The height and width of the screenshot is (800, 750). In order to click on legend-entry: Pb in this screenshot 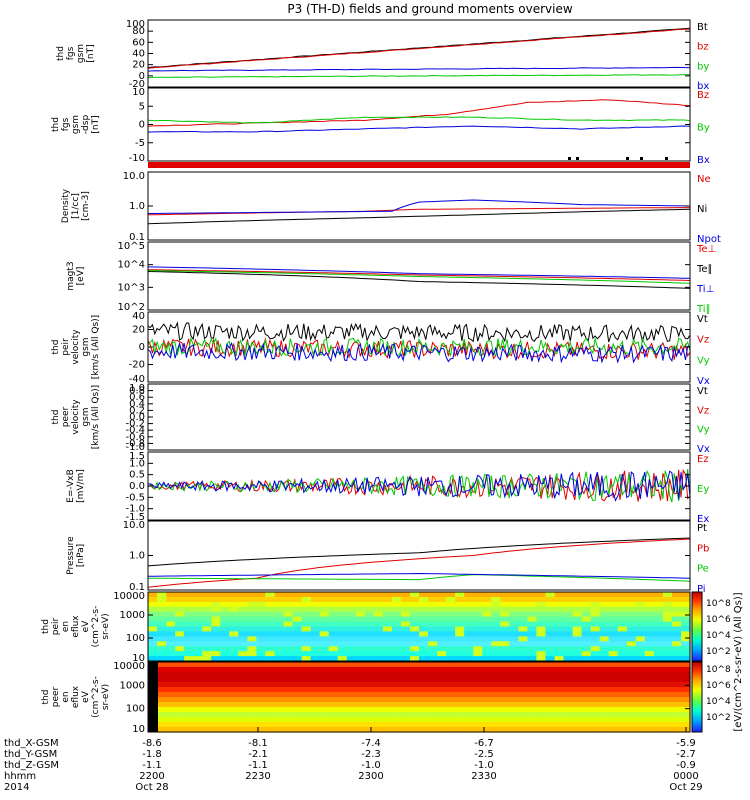, I will do `click(703, 548)`.